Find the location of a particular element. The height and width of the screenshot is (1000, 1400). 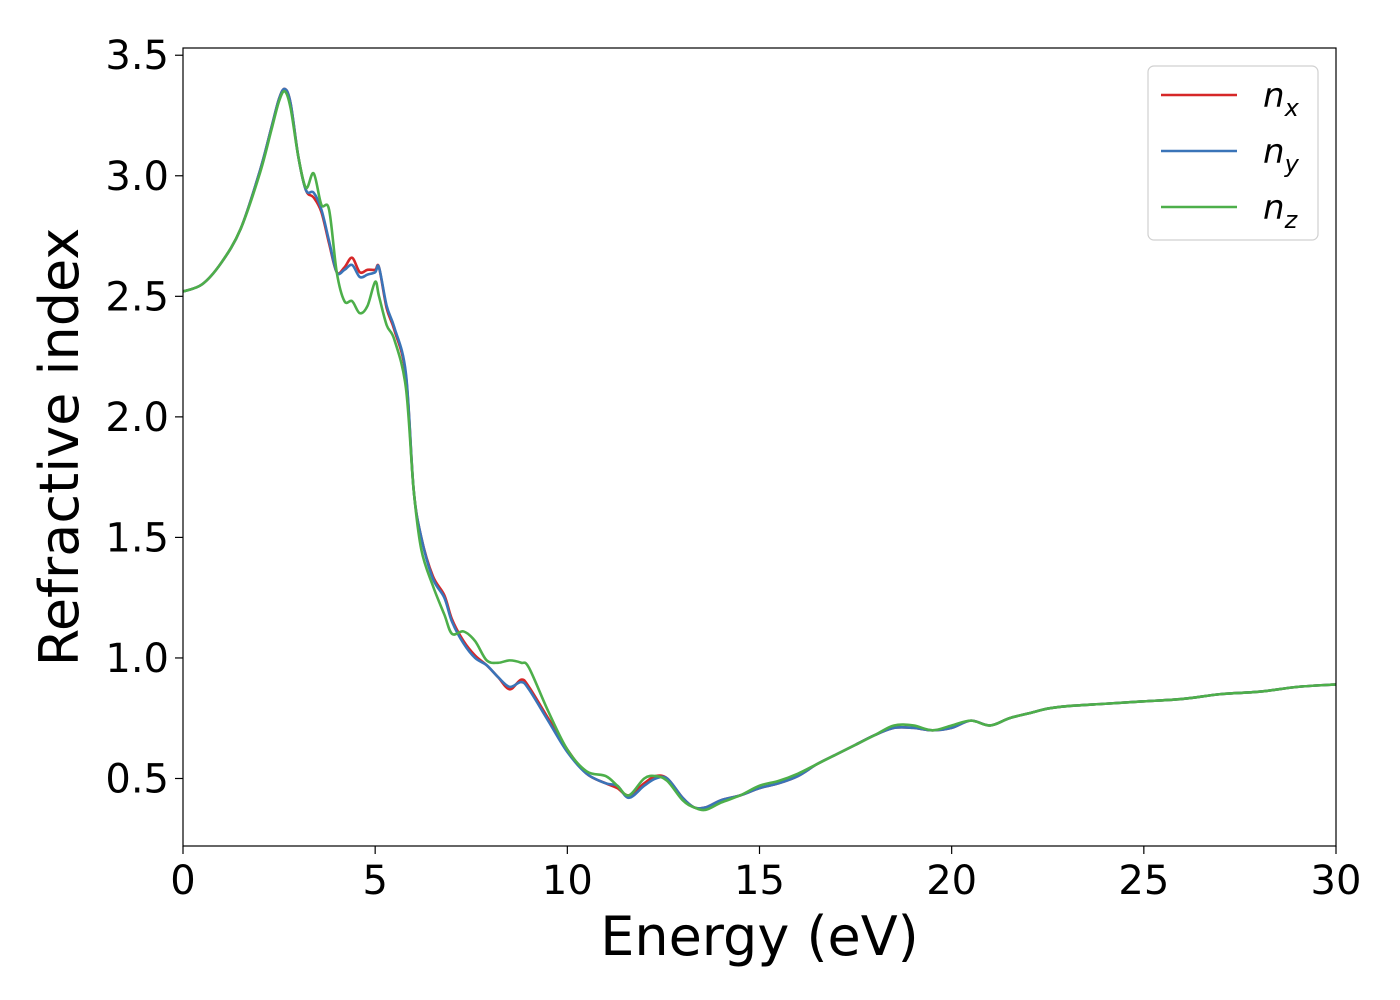

legend-label: ny is located at coordinates (1281, 155).